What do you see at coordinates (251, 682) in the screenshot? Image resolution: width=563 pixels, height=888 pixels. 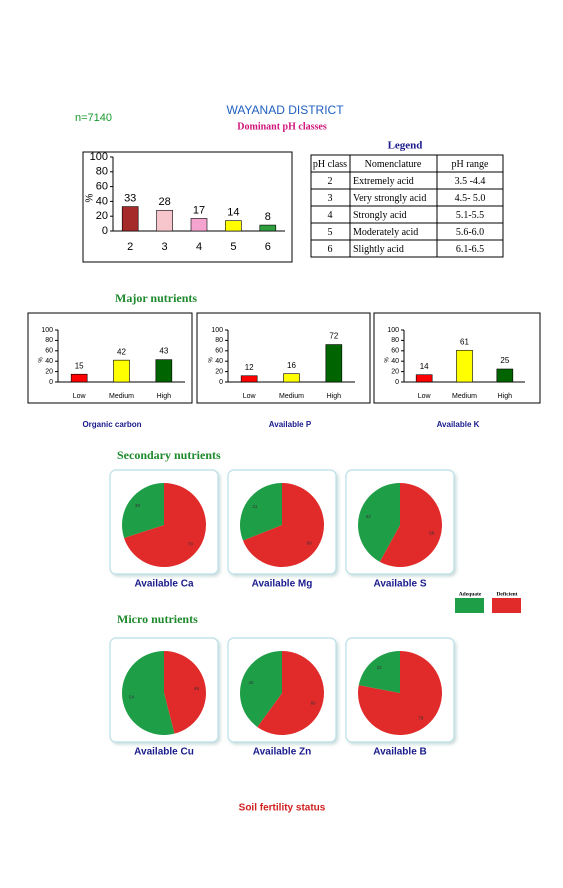 I see `slice-label: 40` at bounding box center [251, 682].